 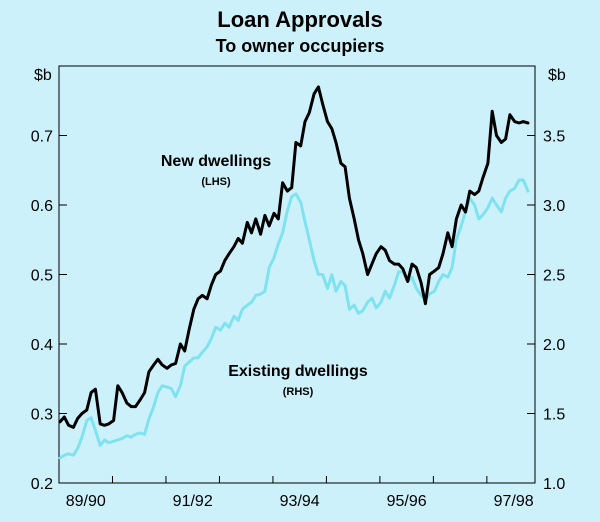 What do you see at coordinates (86, 501) in the screenshot?
I see `x-axis-tick-label: 89/90` at bounding box center [86, 501].